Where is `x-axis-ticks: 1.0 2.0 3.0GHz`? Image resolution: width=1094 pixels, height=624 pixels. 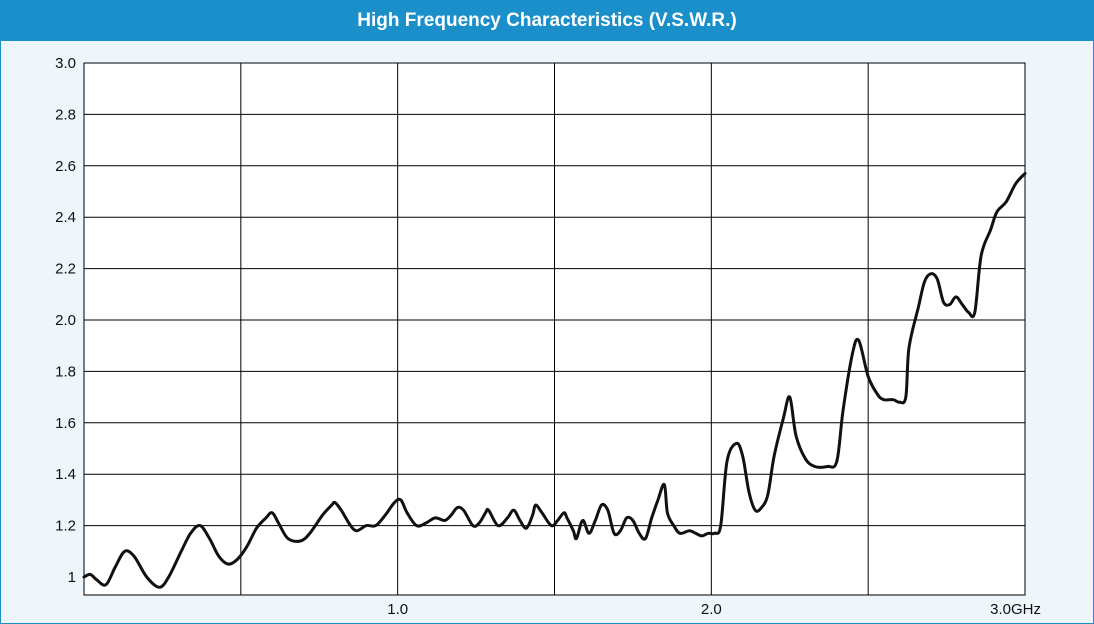
x-axis-ticks: 1.0 2.0 3.0GHz is located at coordinates (714, 609).